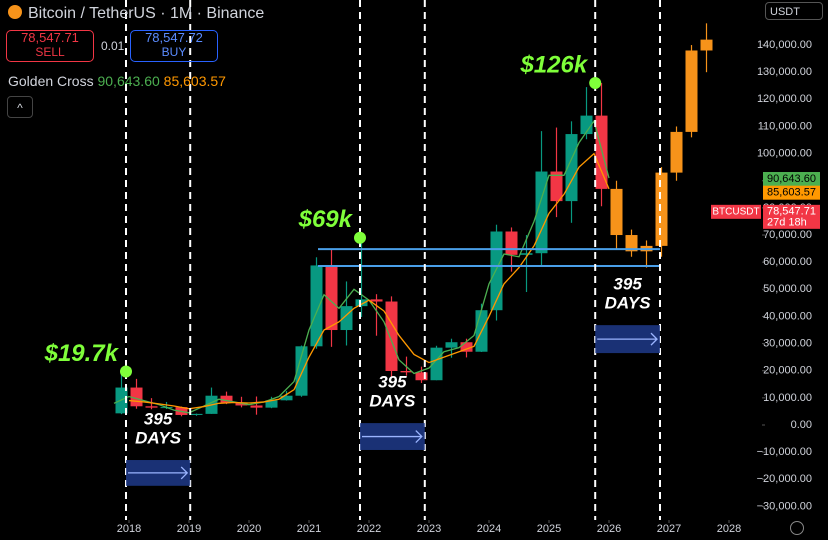 Image resolution: width=828 pixels, height=540 pixels. What do you see at coordinates (174, 52) in the screenshot?
I see `buy-label: BUY` at bounding box center [174, 52].